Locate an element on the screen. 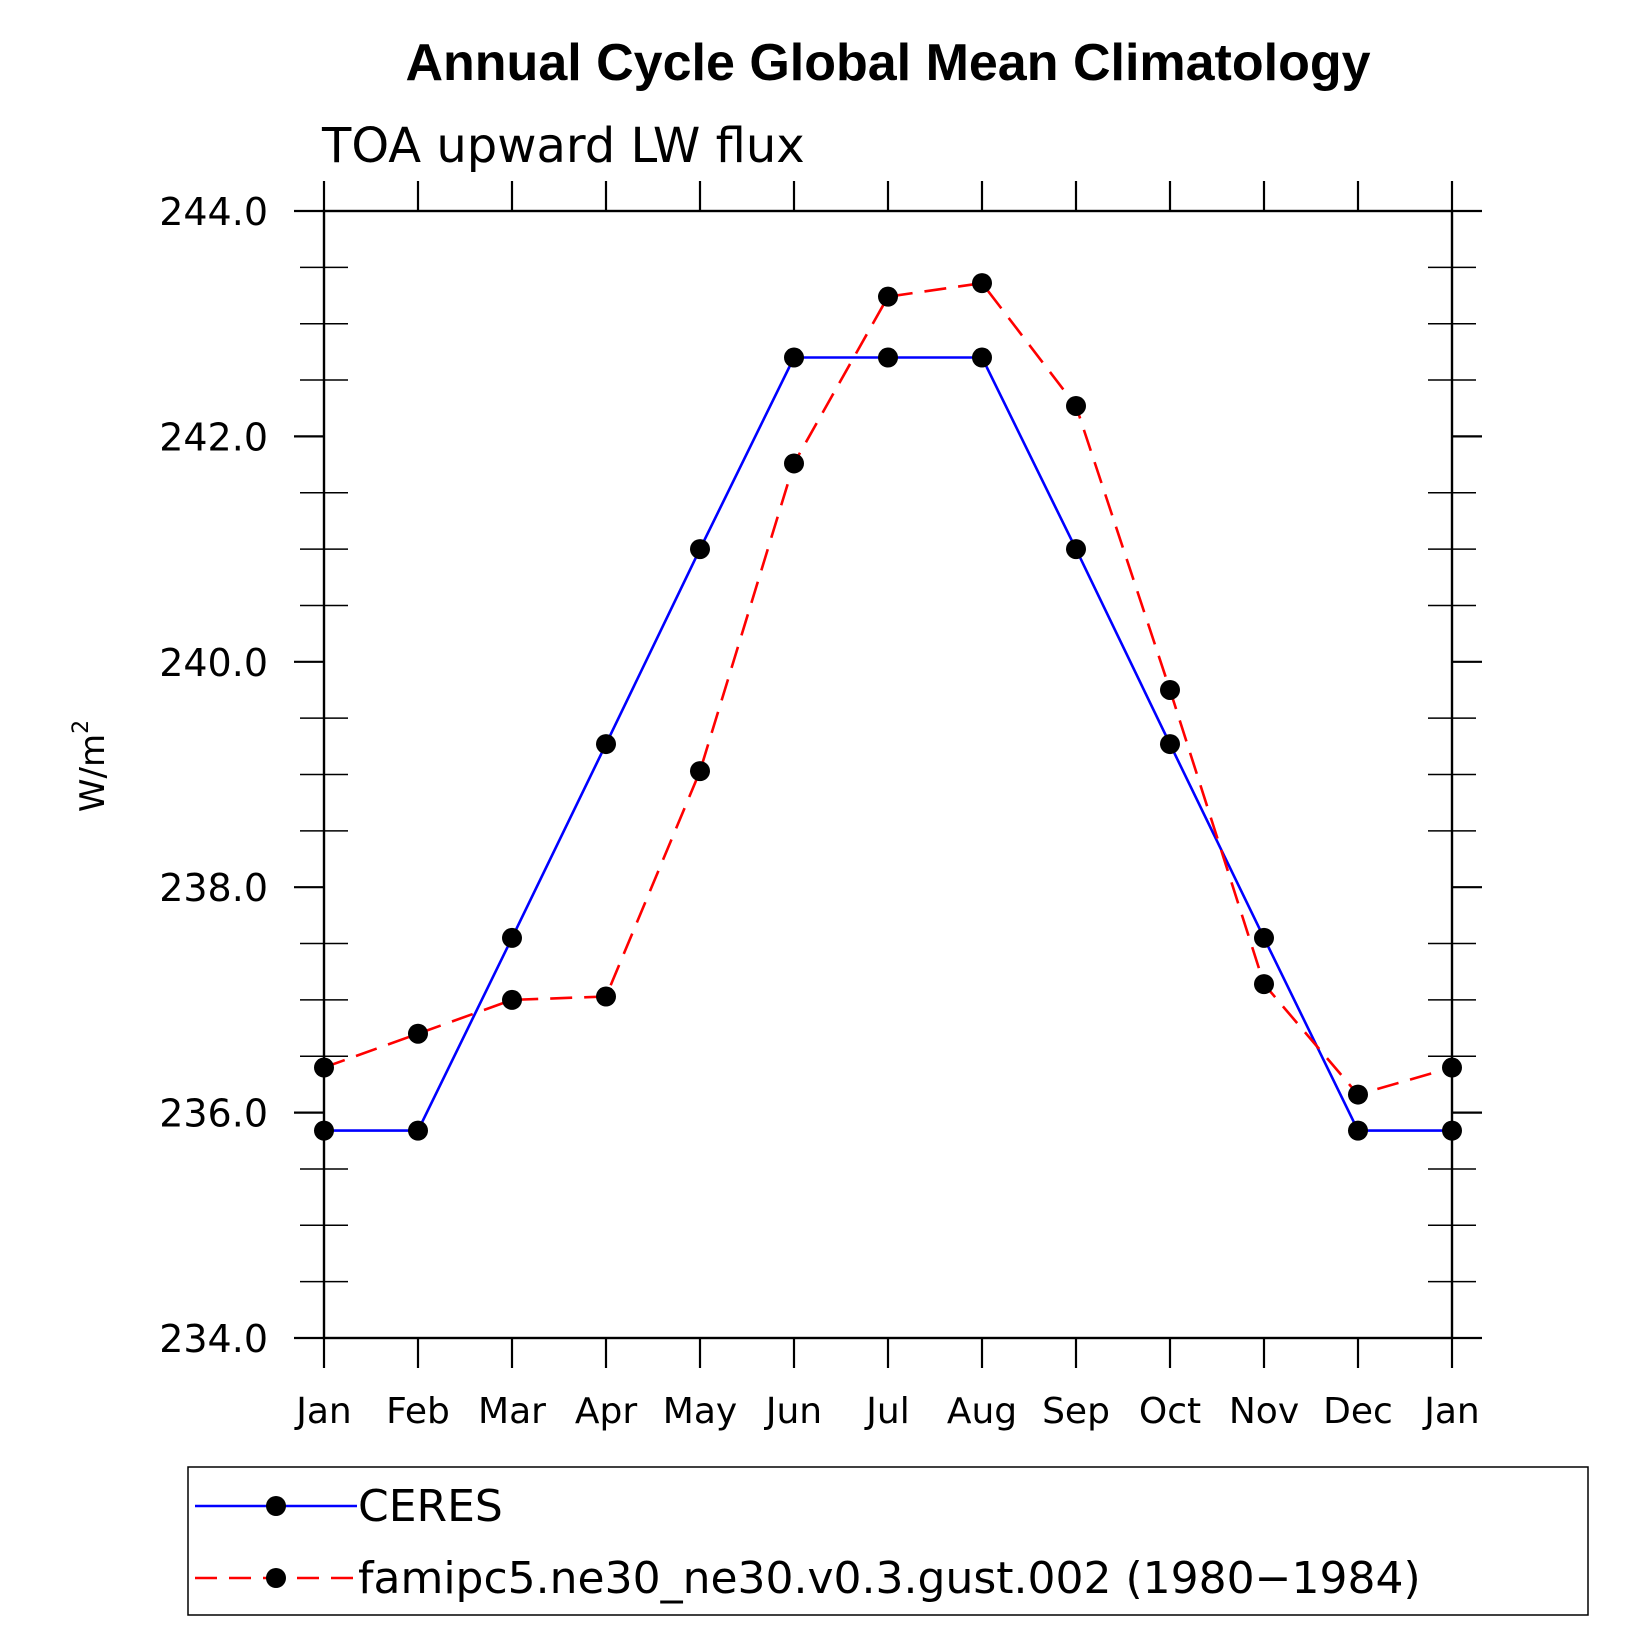 The image size is (1635, 1635). y-axis-label-superscript: 2 is located at coordinates (81, 727).